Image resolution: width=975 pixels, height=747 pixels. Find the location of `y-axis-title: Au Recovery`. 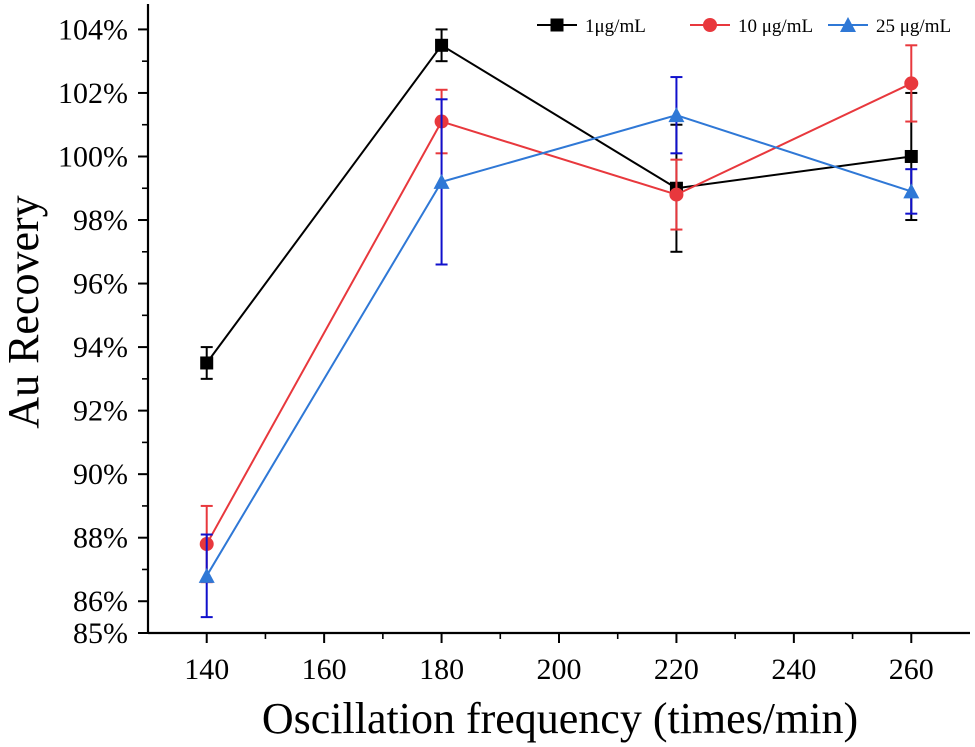

y-axis-title: Au Recovery is located at coordinates (24, 311).